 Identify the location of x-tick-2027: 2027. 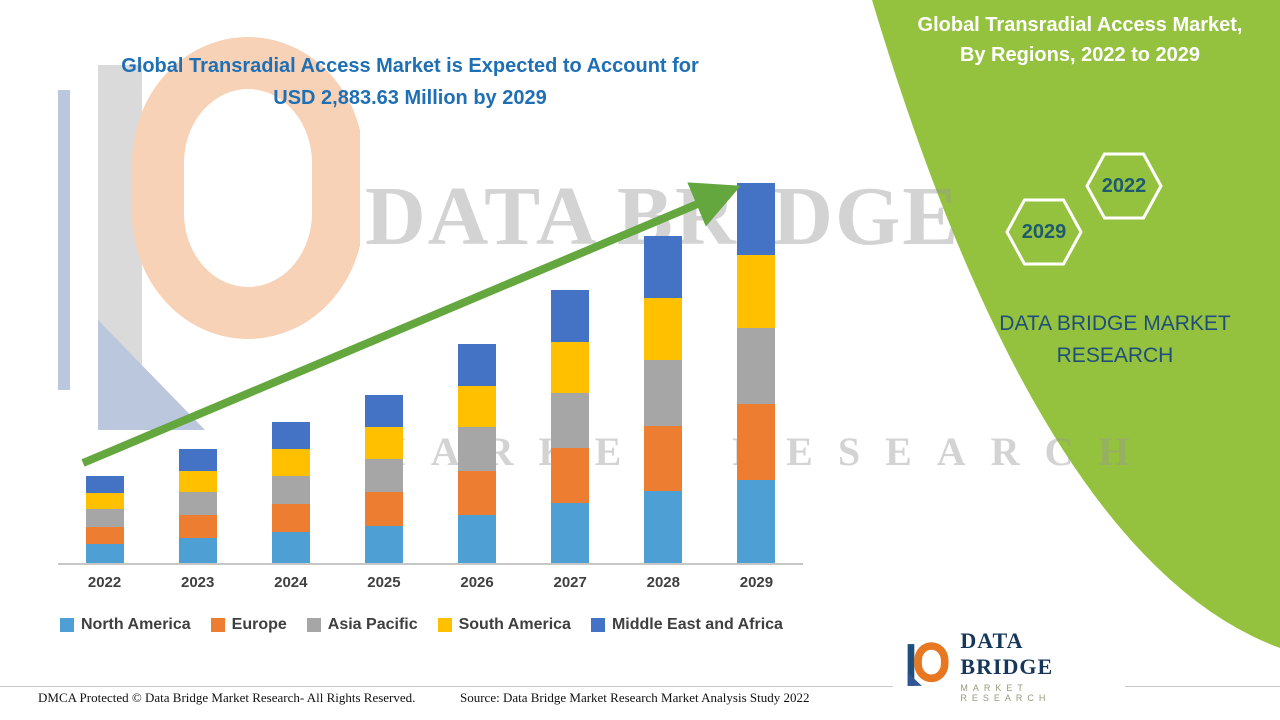
(570, 582).